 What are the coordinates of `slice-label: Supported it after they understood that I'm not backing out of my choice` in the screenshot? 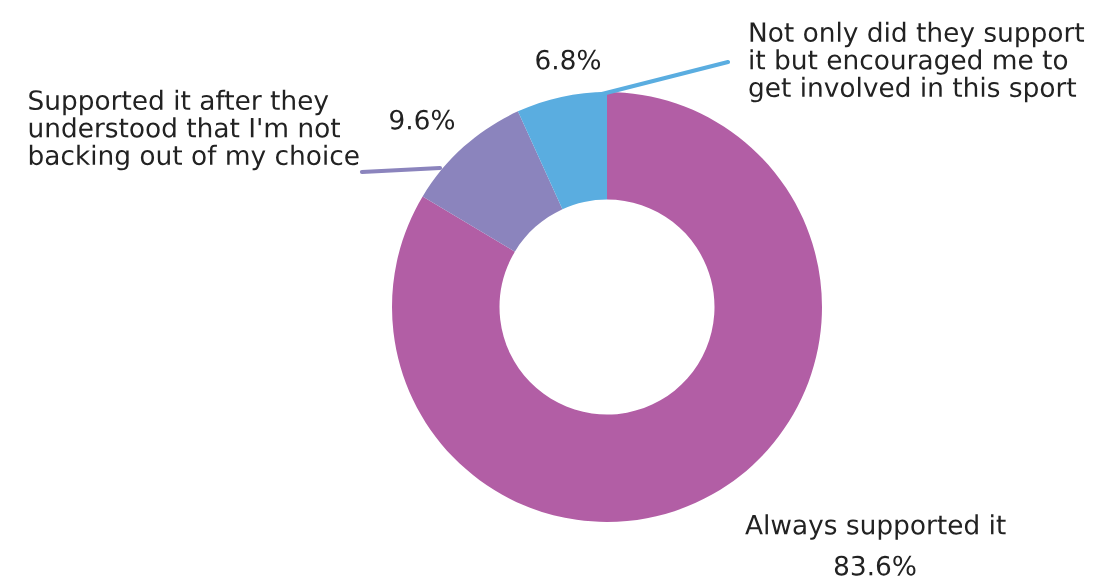 It's located at (194, 130).